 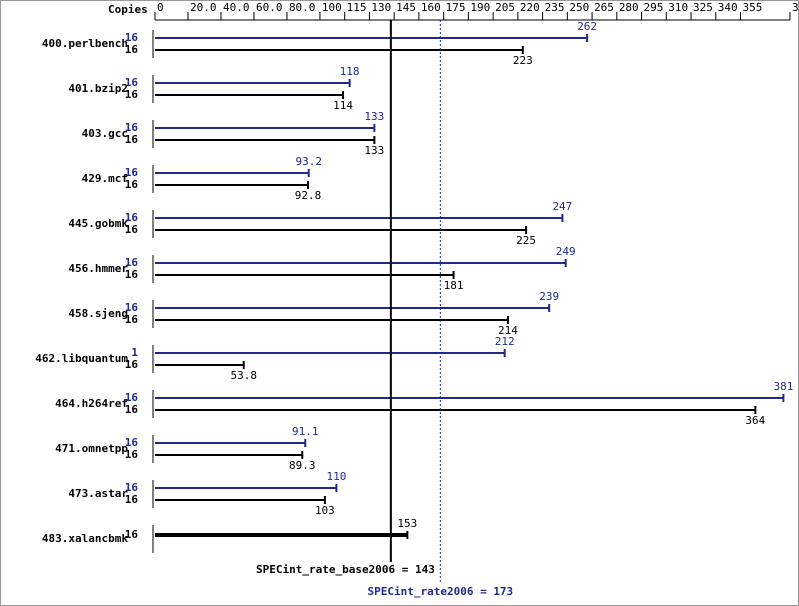 I want to click on x-tick-label: 115, so click(x=357, y=7).